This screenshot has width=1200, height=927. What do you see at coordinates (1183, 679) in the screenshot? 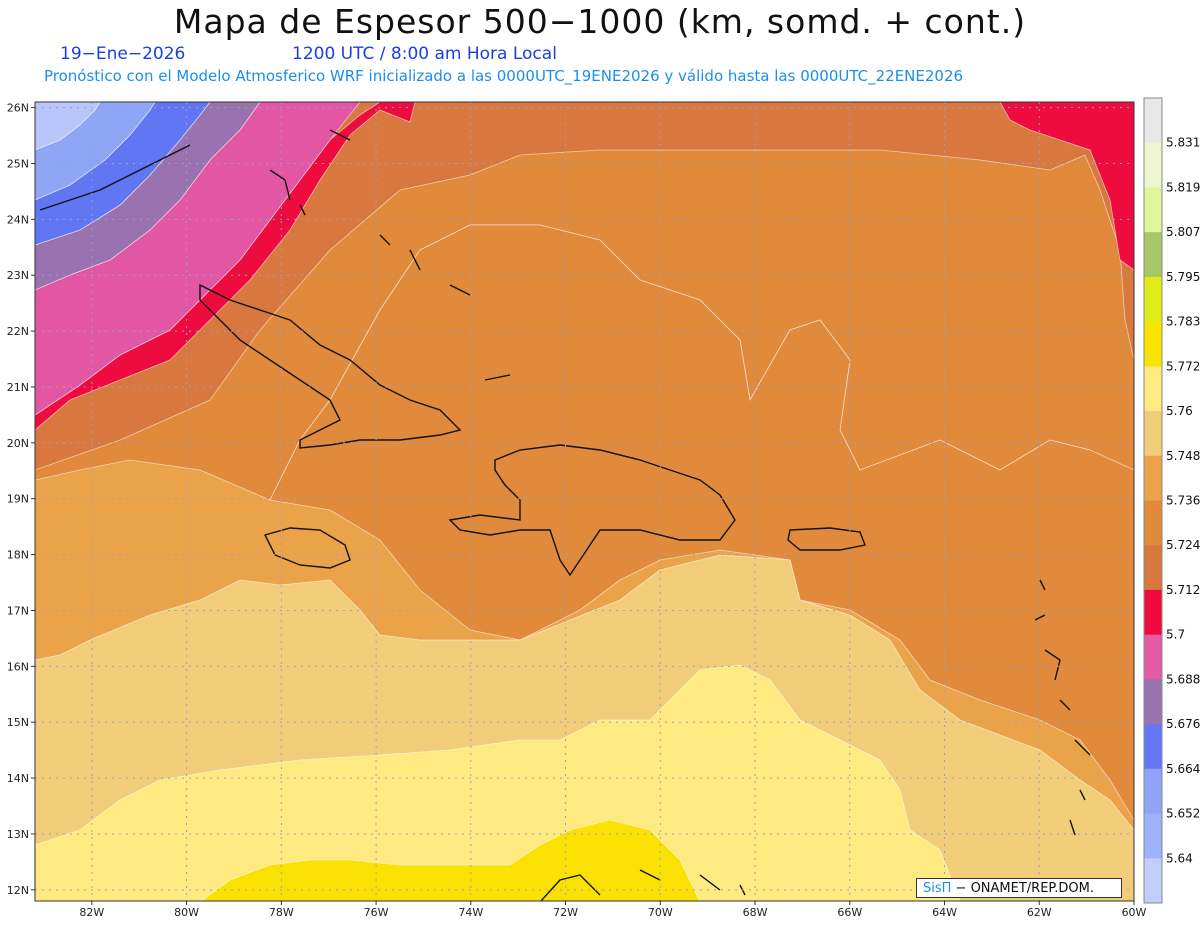
I see `colorbar-label: 5.688` at bounding box center [1183, 679].